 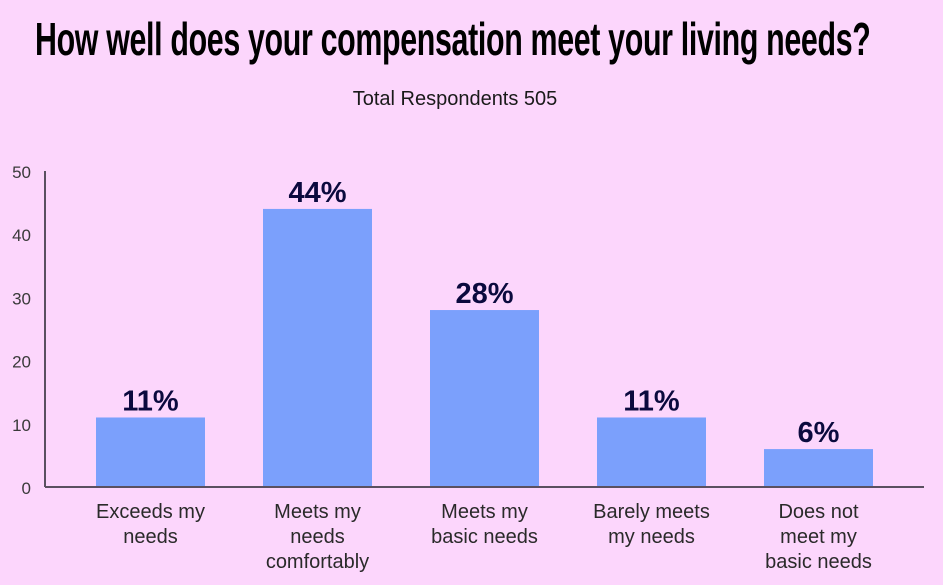 I want to click on chart-subtitle: Total Respondents 505, so click(x=455, y=99).